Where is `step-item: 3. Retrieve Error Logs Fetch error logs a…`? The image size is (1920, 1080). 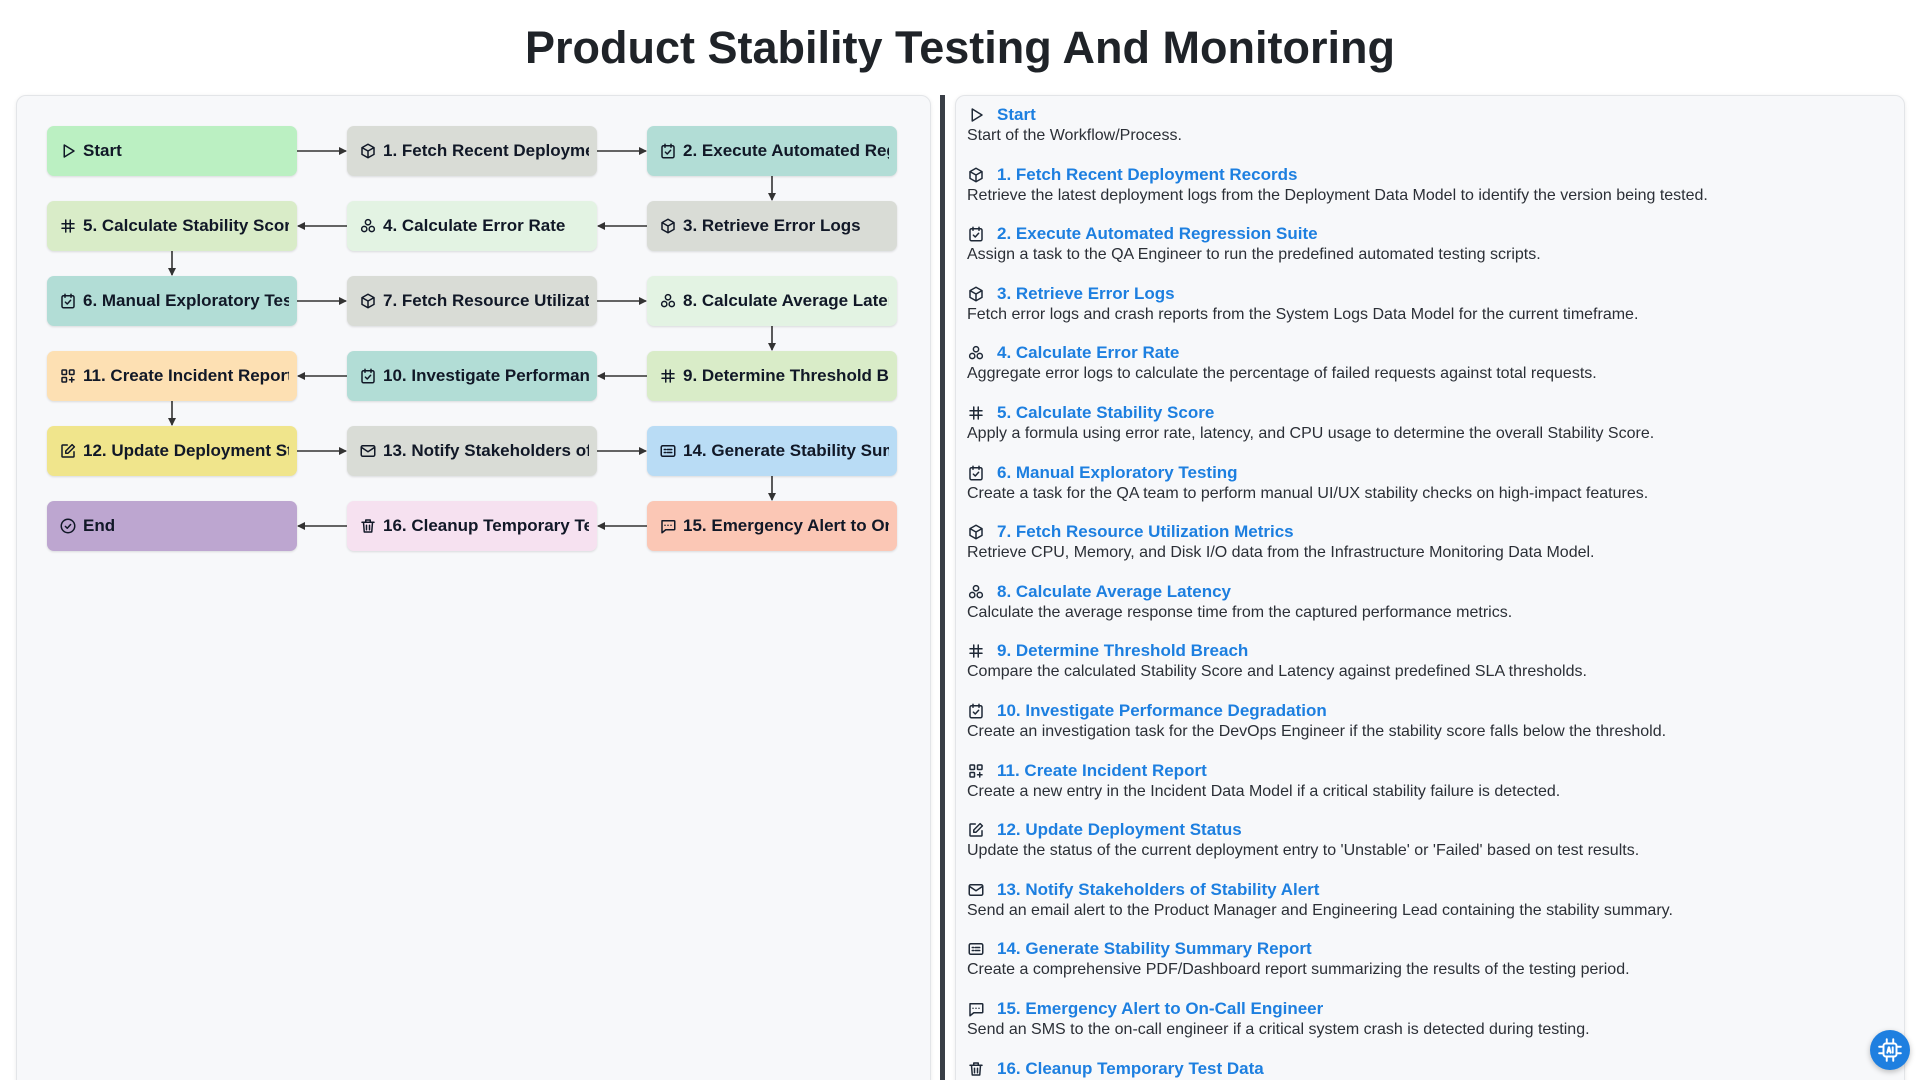 step-item: 3. Retrieve Error Logs Fetch error logs a… is located at coordinates (1427, 303).